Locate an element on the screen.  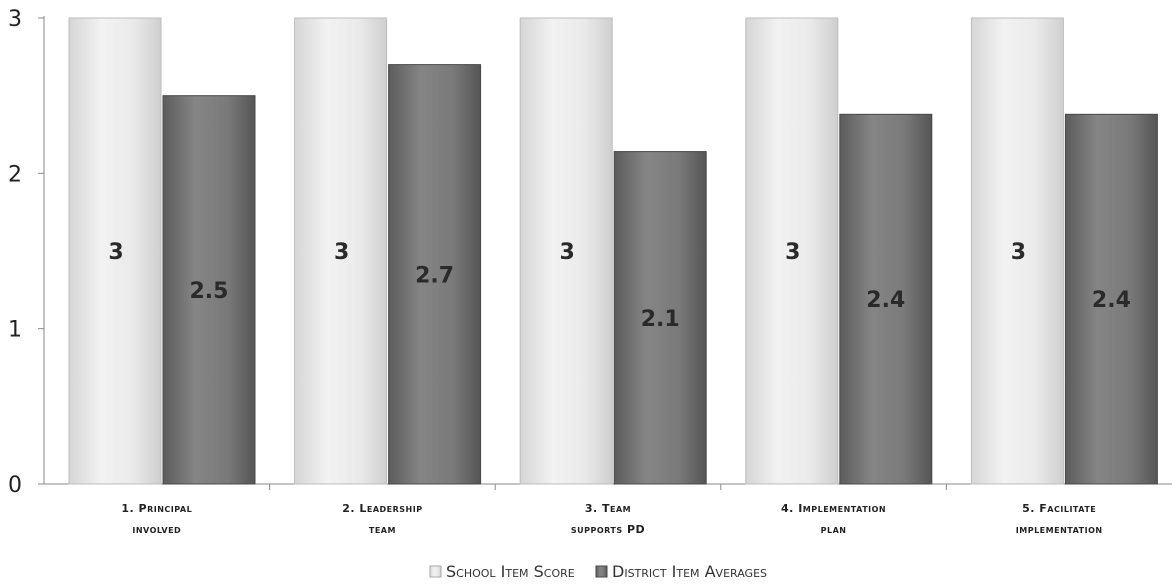
y-tick-label: 0 is located at coordinates (15, 485).